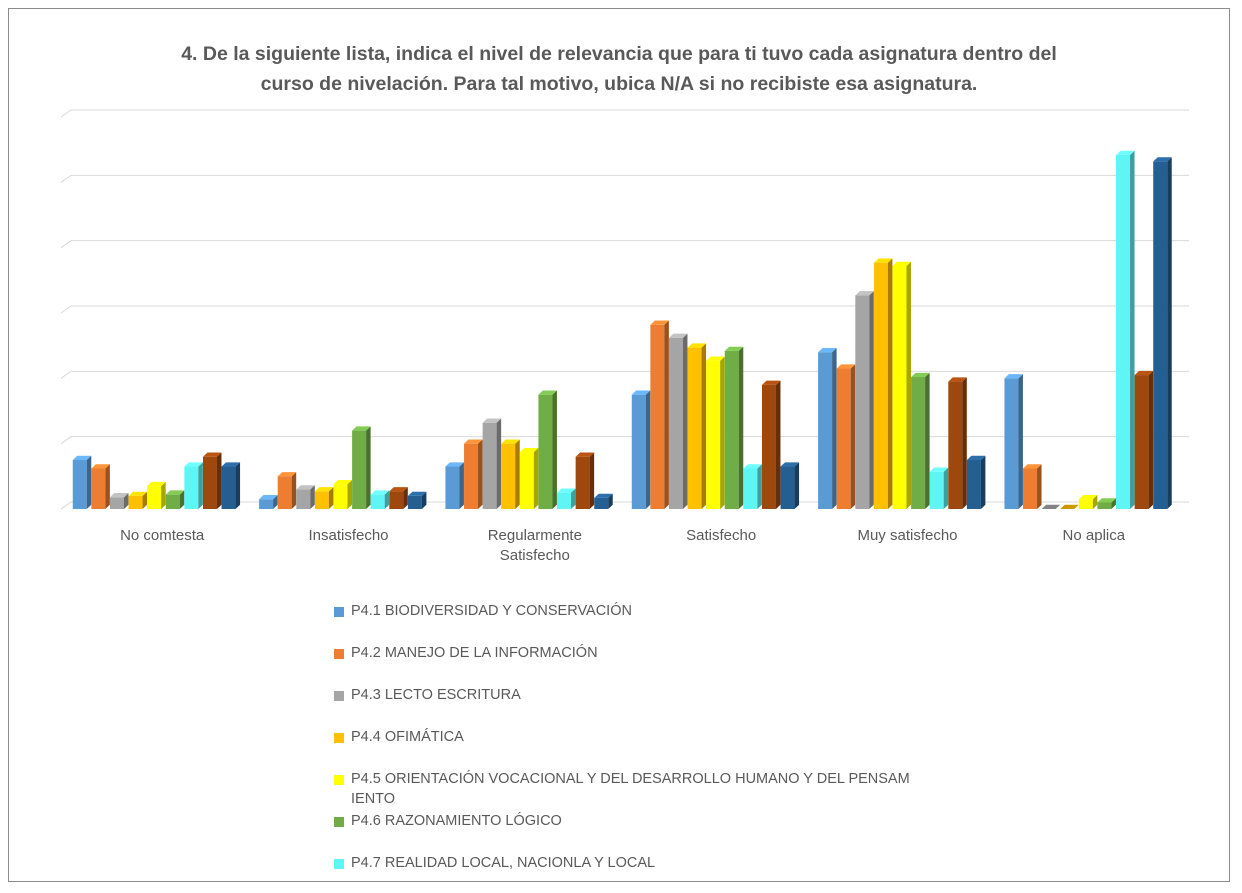 This screenshot has width=1242, height=893. Describe the element at coordinates (456, 821) in the screenshot. I see `legend-label: P4.6 RAZONAMIENTO LÓGICO` at that location.